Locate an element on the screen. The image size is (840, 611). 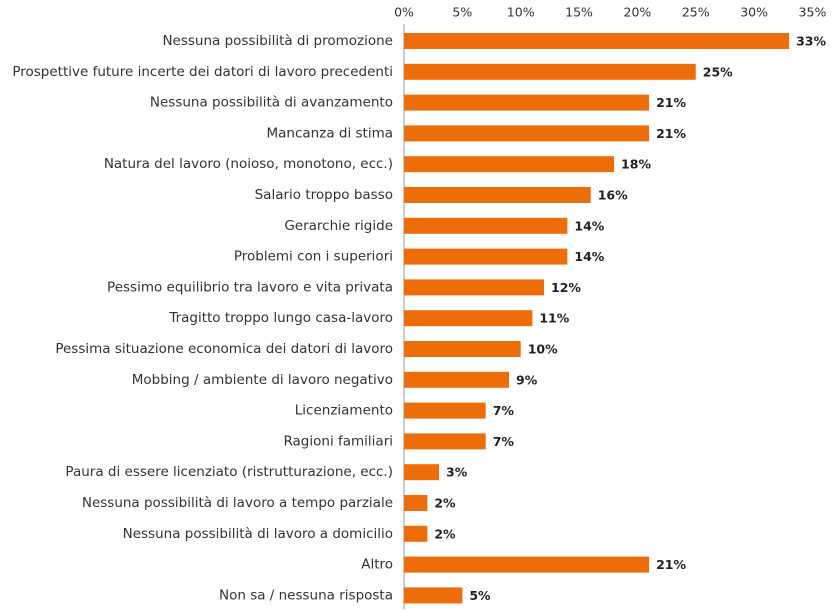
x-tick-label: 15% is located at coordinates (579, 12).